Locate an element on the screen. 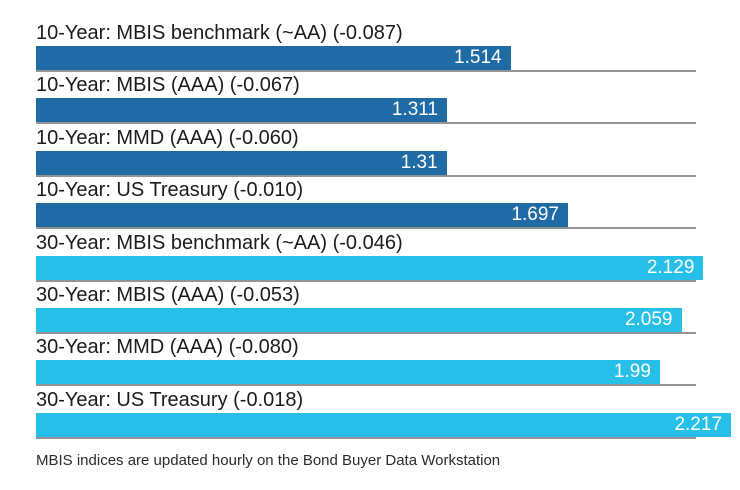  bar-track: 1.99 is located at coordinates (388, 373).